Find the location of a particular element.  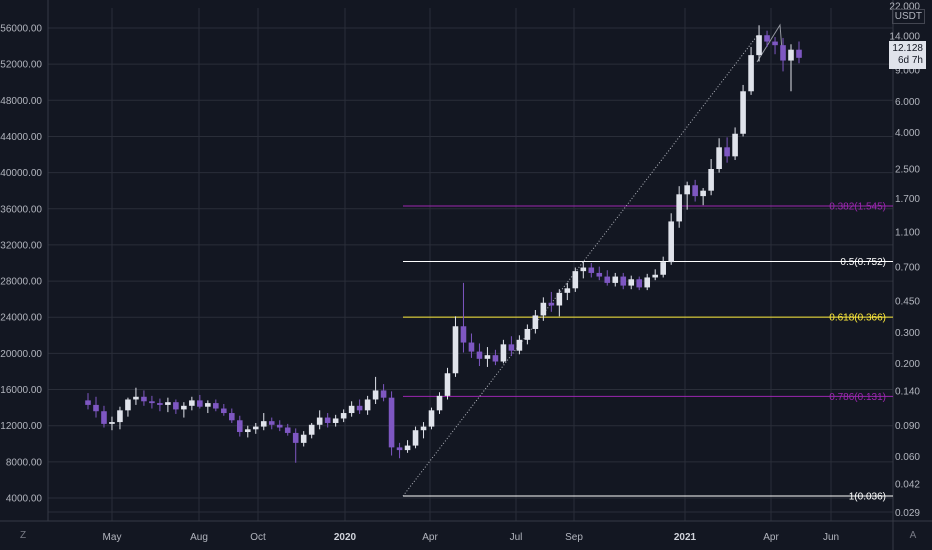

left-axis-label: 24000.00 is located at coordinates (21, 318).